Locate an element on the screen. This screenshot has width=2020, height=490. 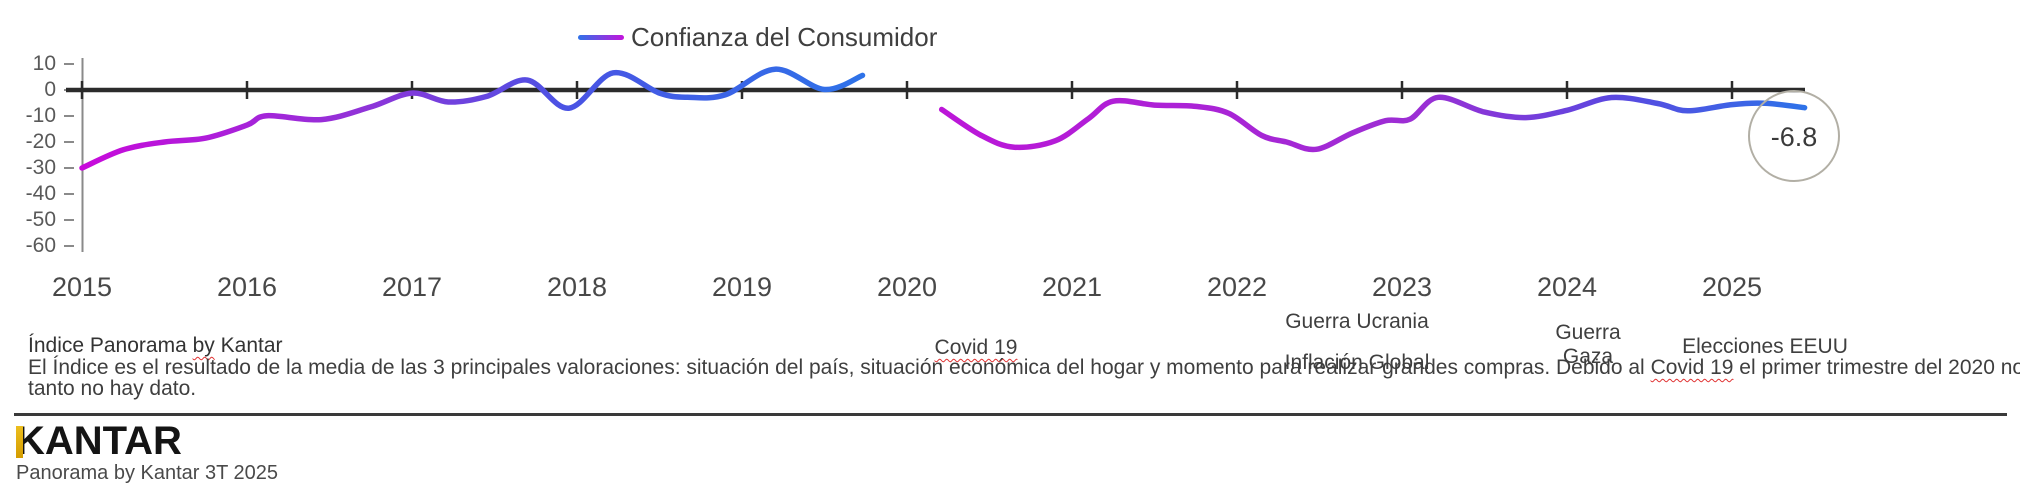
kantar-logo-text: KANTAR is located at coordinates (99, 441).